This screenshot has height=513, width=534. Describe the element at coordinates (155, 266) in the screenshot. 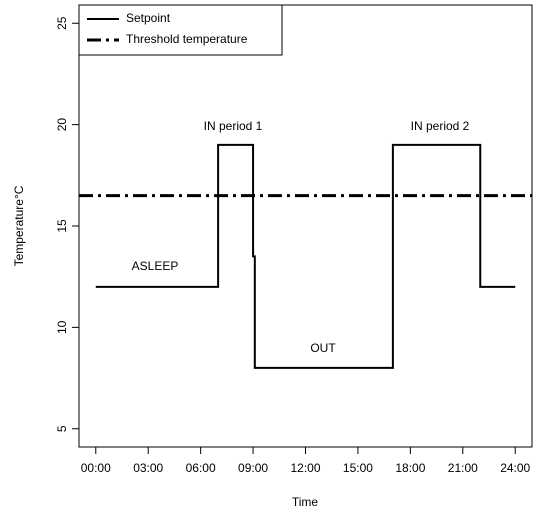

I see `annotation: ASLEEP` at that location.